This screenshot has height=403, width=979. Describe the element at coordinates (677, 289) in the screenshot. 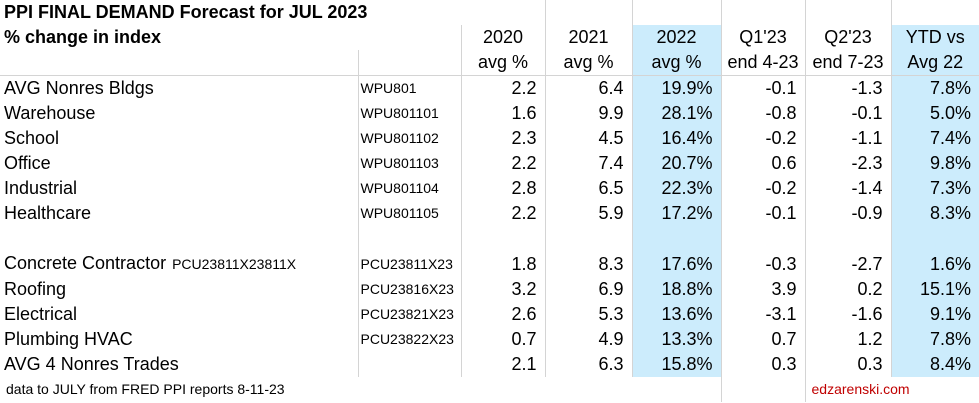

I see `row-value: 18.8%` at that location.